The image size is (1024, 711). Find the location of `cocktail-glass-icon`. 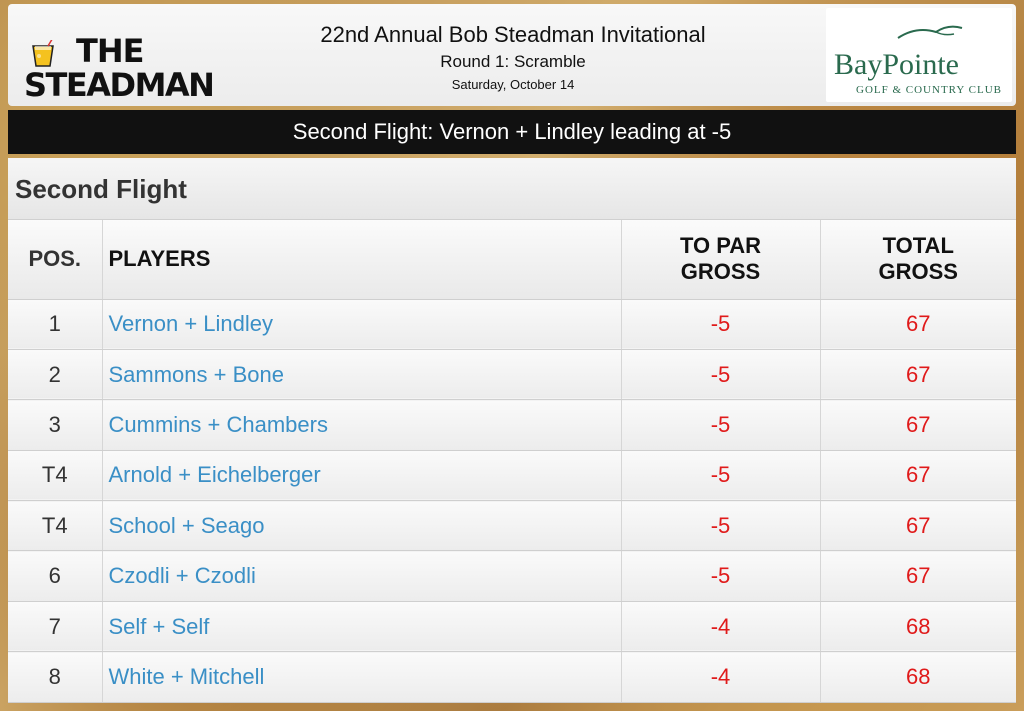

cocktail-glass-icon is located at coordinates (43, 53).